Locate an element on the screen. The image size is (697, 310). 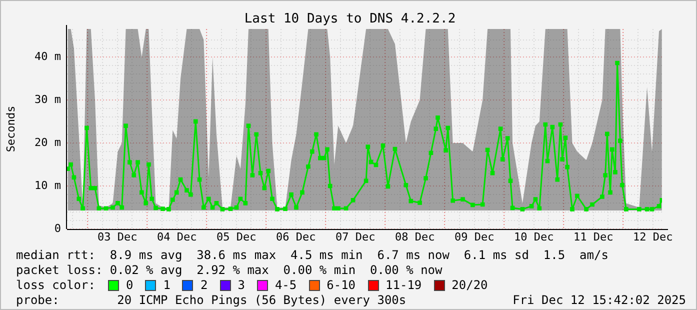
text: loss color: is located at coordinates (56, 285).